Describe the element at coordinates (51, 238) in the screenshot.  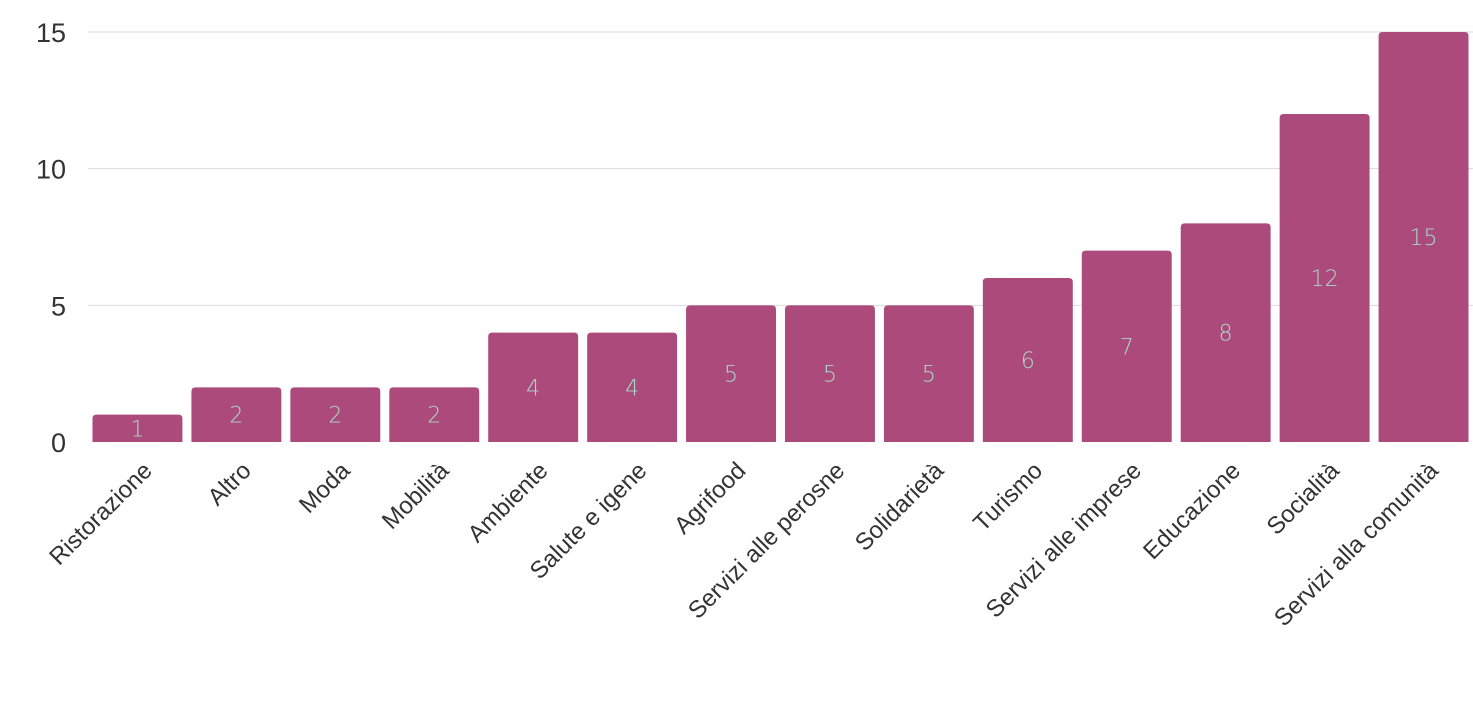
I see `y-axis-ticks: 0 5 10 15` at that location.